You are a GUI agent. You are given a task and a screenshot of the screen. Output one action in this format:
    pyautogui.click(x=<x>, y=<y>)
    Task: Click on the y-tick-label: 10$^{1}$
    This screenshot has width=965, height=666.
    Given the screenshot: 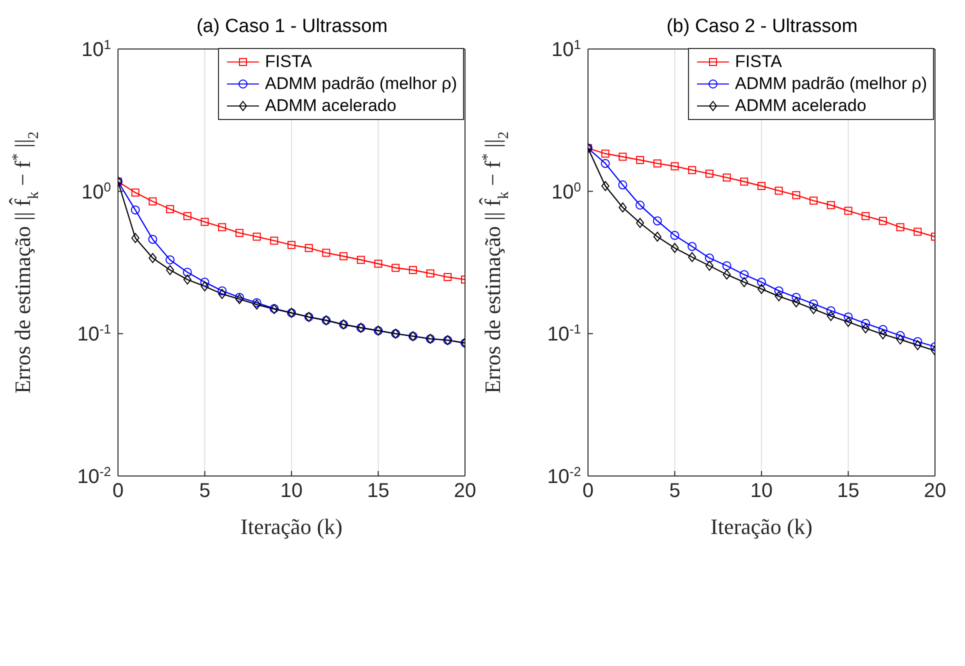 What is the action you would take?
    pyautogui.click(x=96, y=48)
    